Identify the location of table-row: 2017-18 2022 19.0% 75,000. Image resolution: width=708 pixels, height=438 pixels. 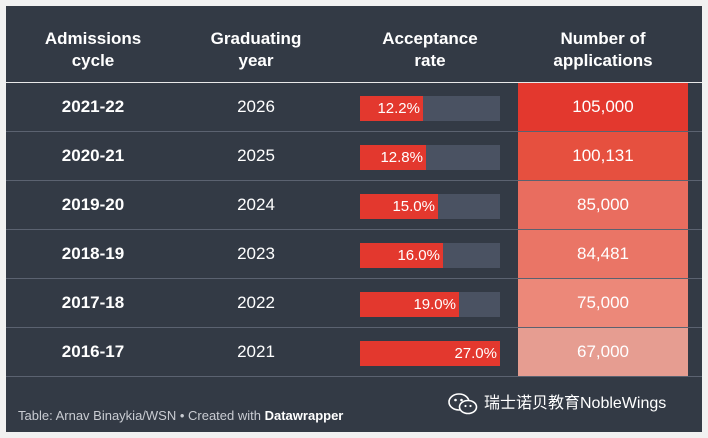
(354, 303).